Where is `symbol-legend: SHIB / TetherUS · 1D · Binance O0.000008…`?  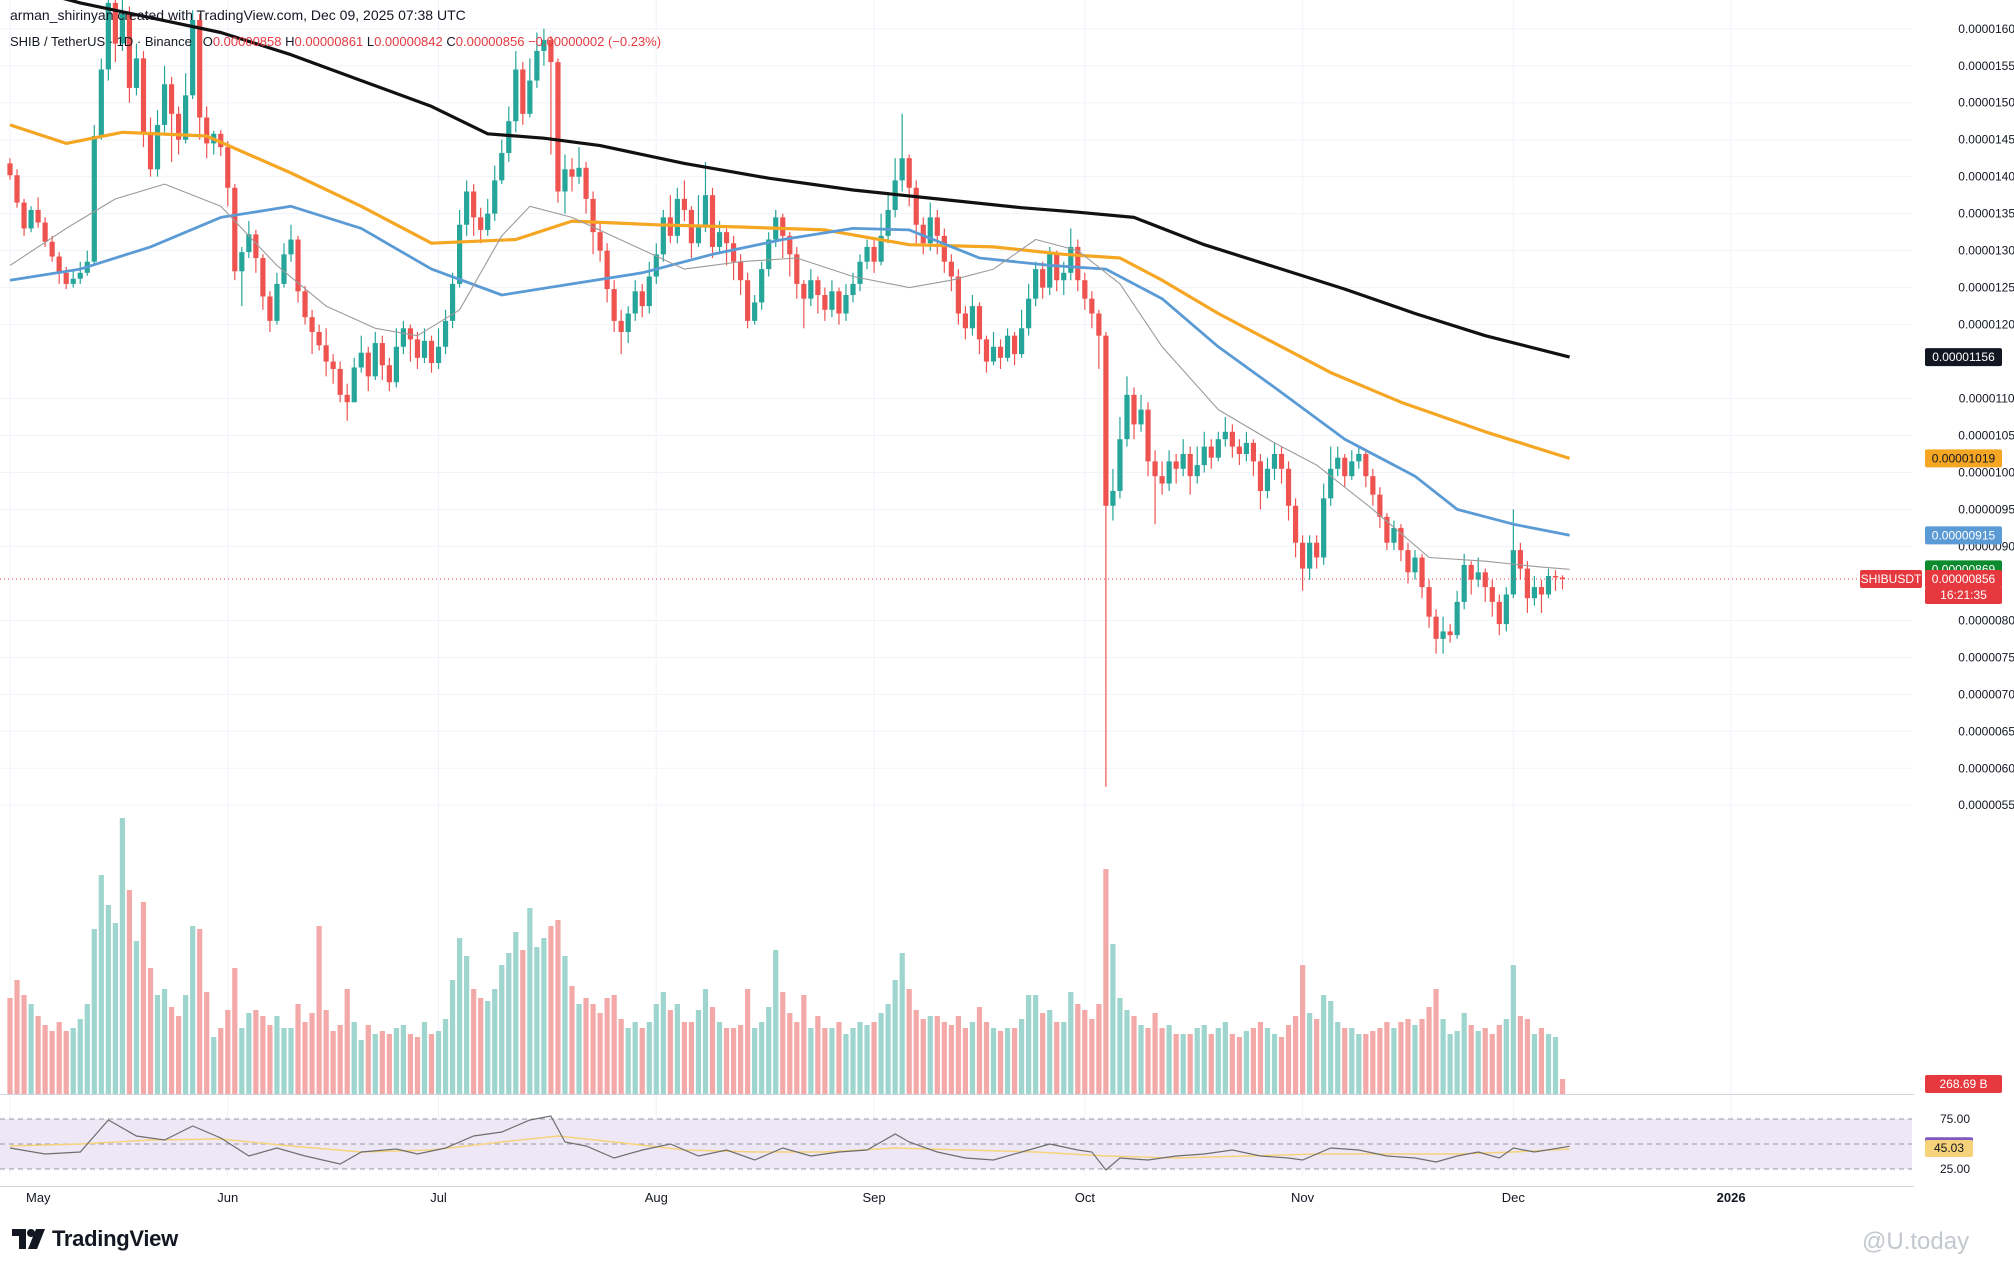
symbol-legend: SHIB / TetherUS · 1D · Binance O0.000008… is located at coordinates (335, 41).